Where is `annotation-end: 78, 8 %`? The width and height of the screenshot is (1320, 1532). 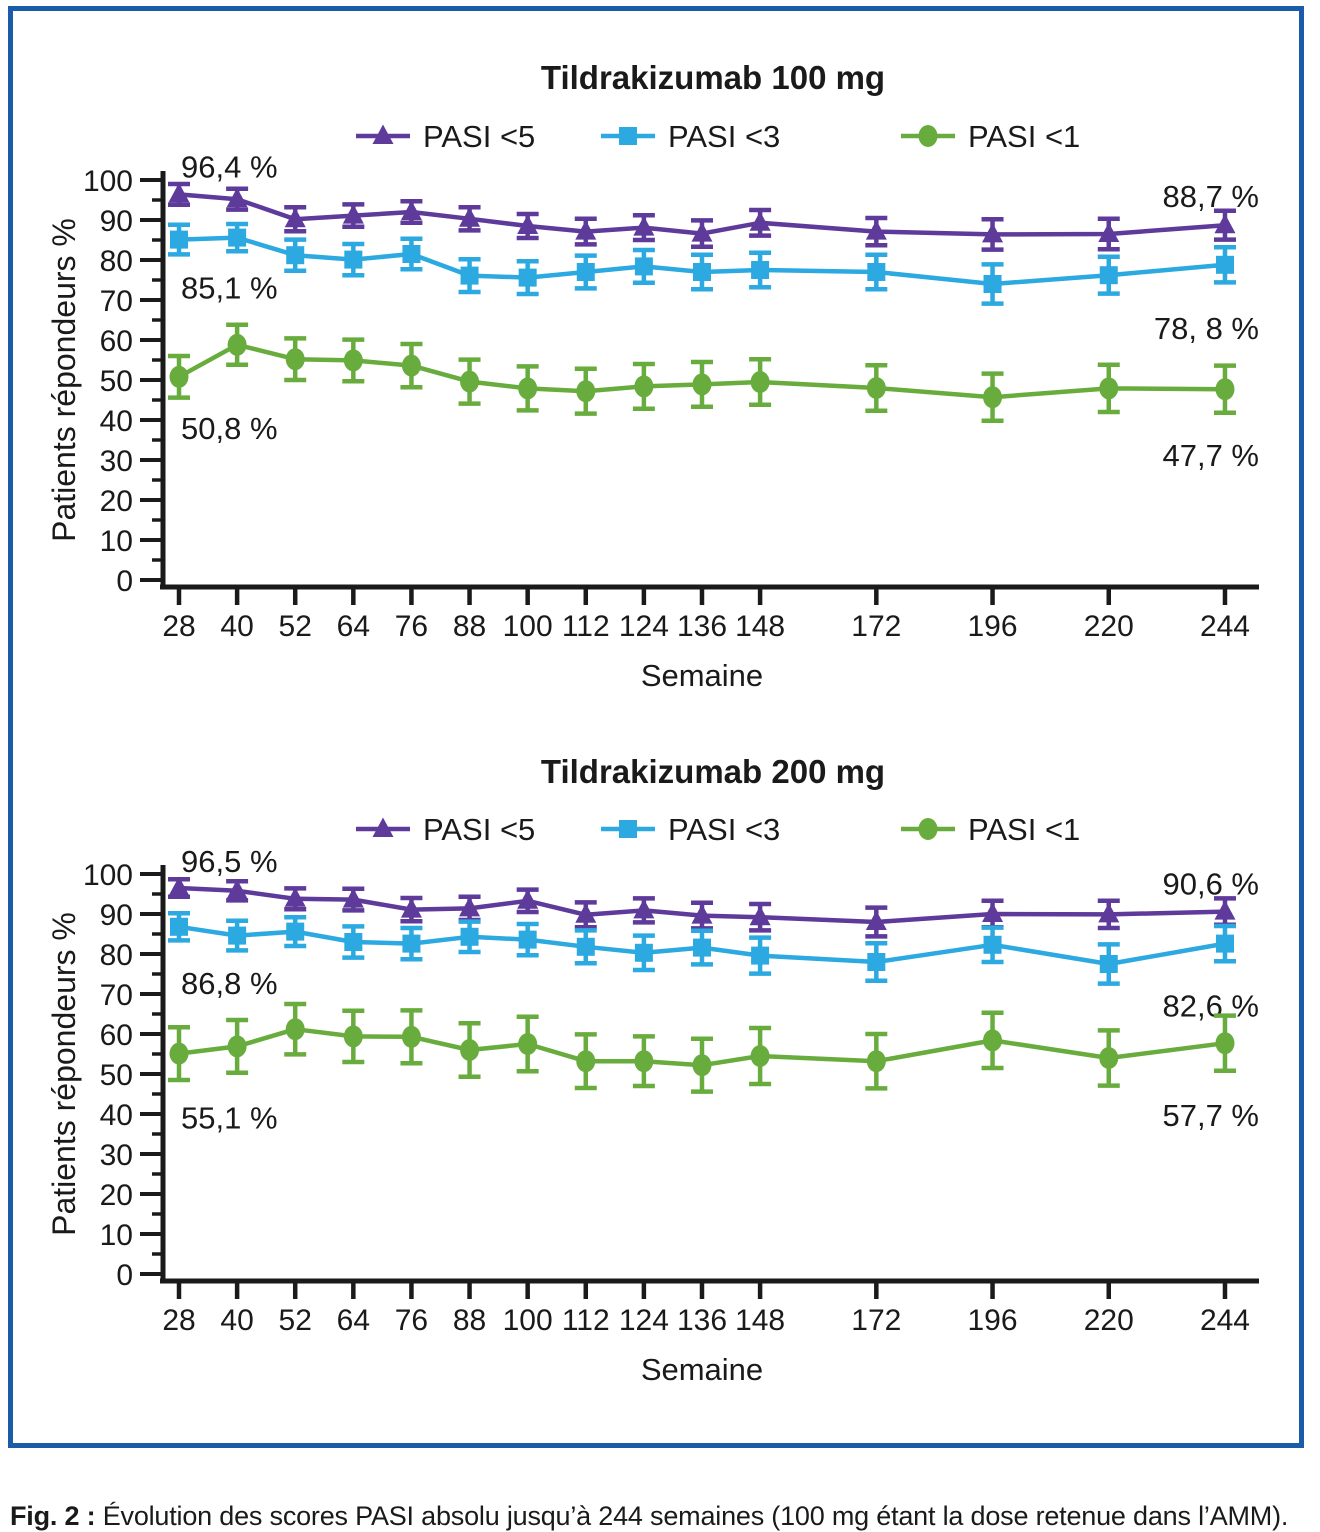 annotation-end: 78, 8 % is located at coordinates (1206, 328).